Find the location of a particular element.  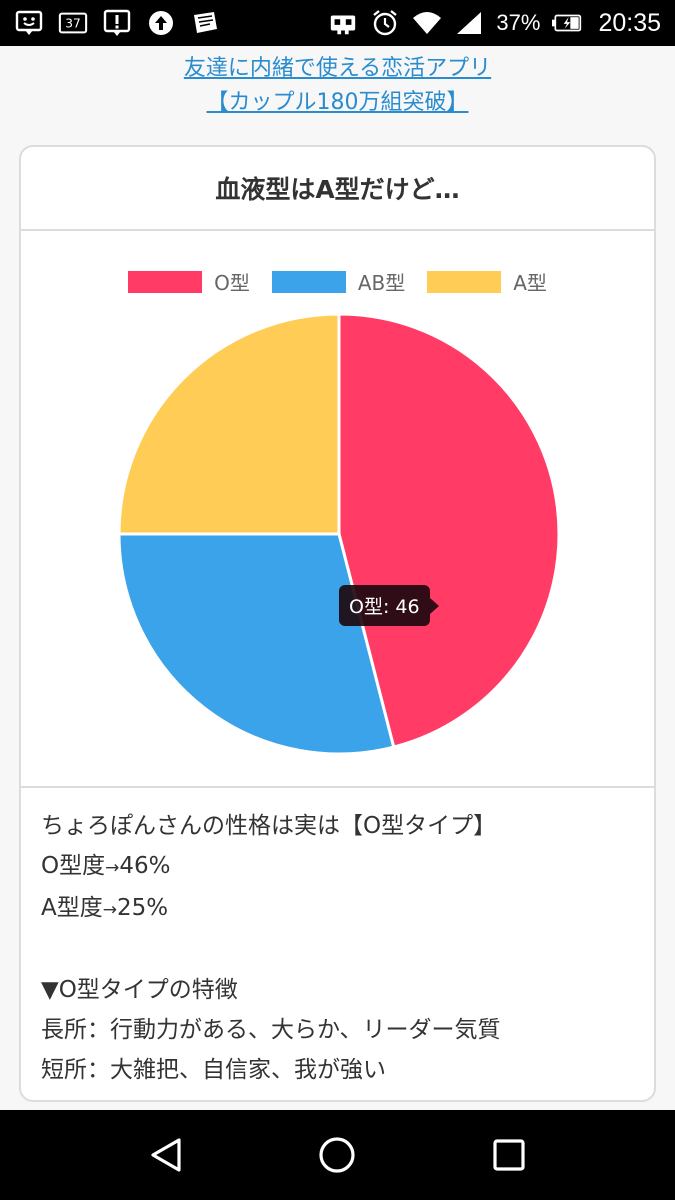

home-icon is located at coordinates (337, 1155).